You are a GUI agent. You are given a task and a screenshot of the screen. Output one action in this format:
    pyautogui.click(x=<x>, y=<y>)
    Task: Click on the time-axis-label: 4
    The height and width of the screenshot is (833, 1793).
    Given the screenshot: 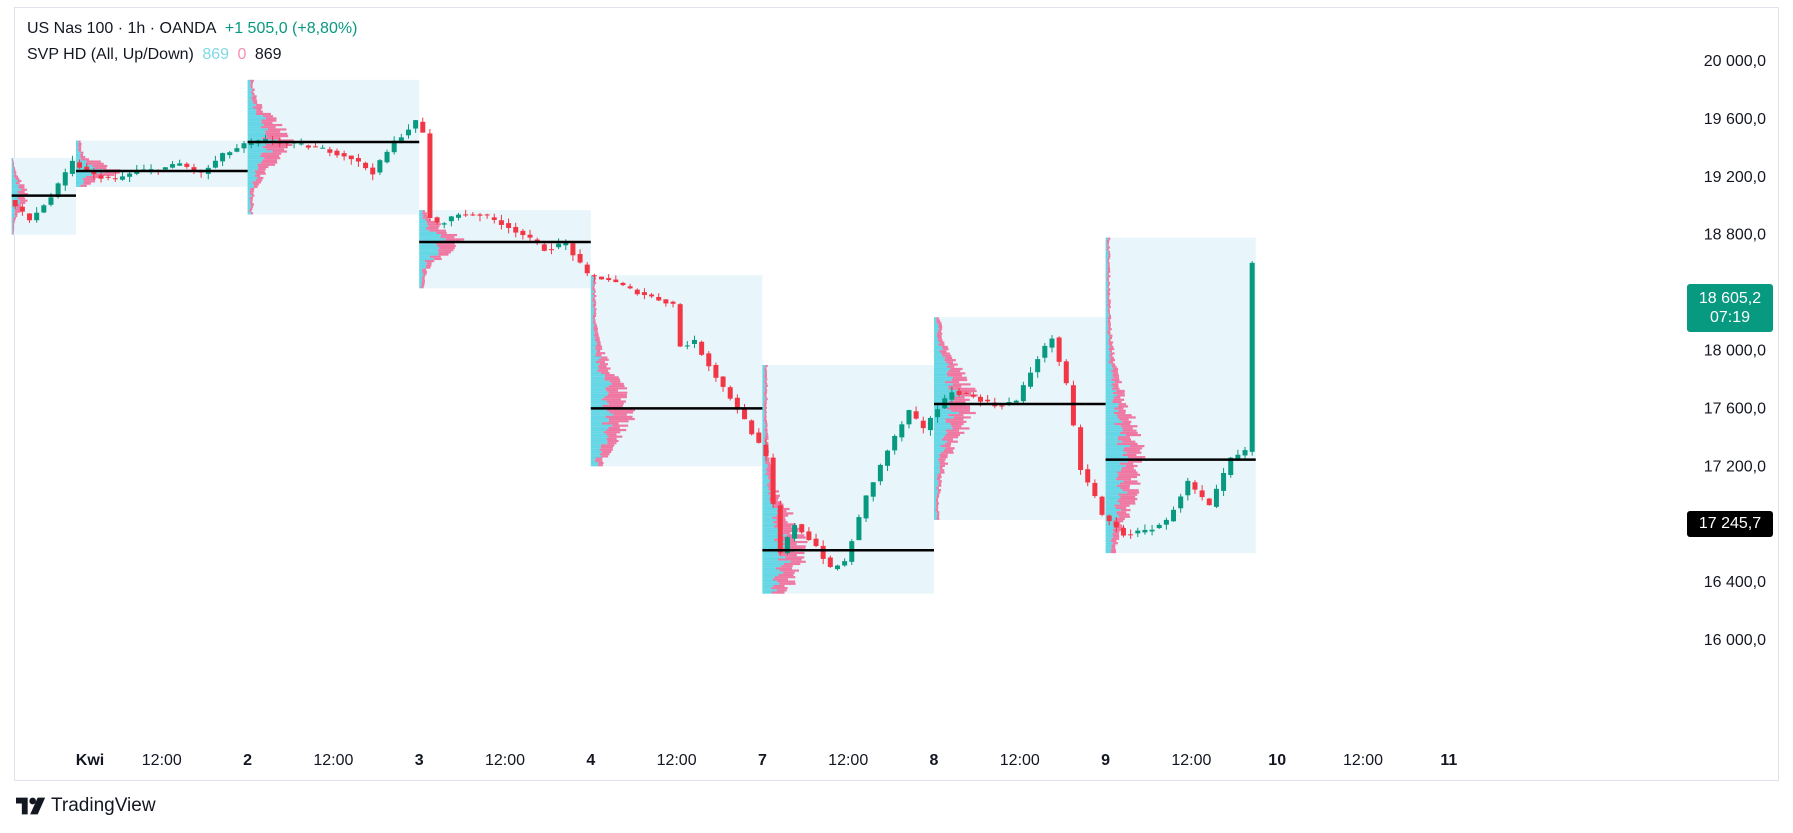 What is the action you would take?
    pyautogui.click(x=590, y=760)
    